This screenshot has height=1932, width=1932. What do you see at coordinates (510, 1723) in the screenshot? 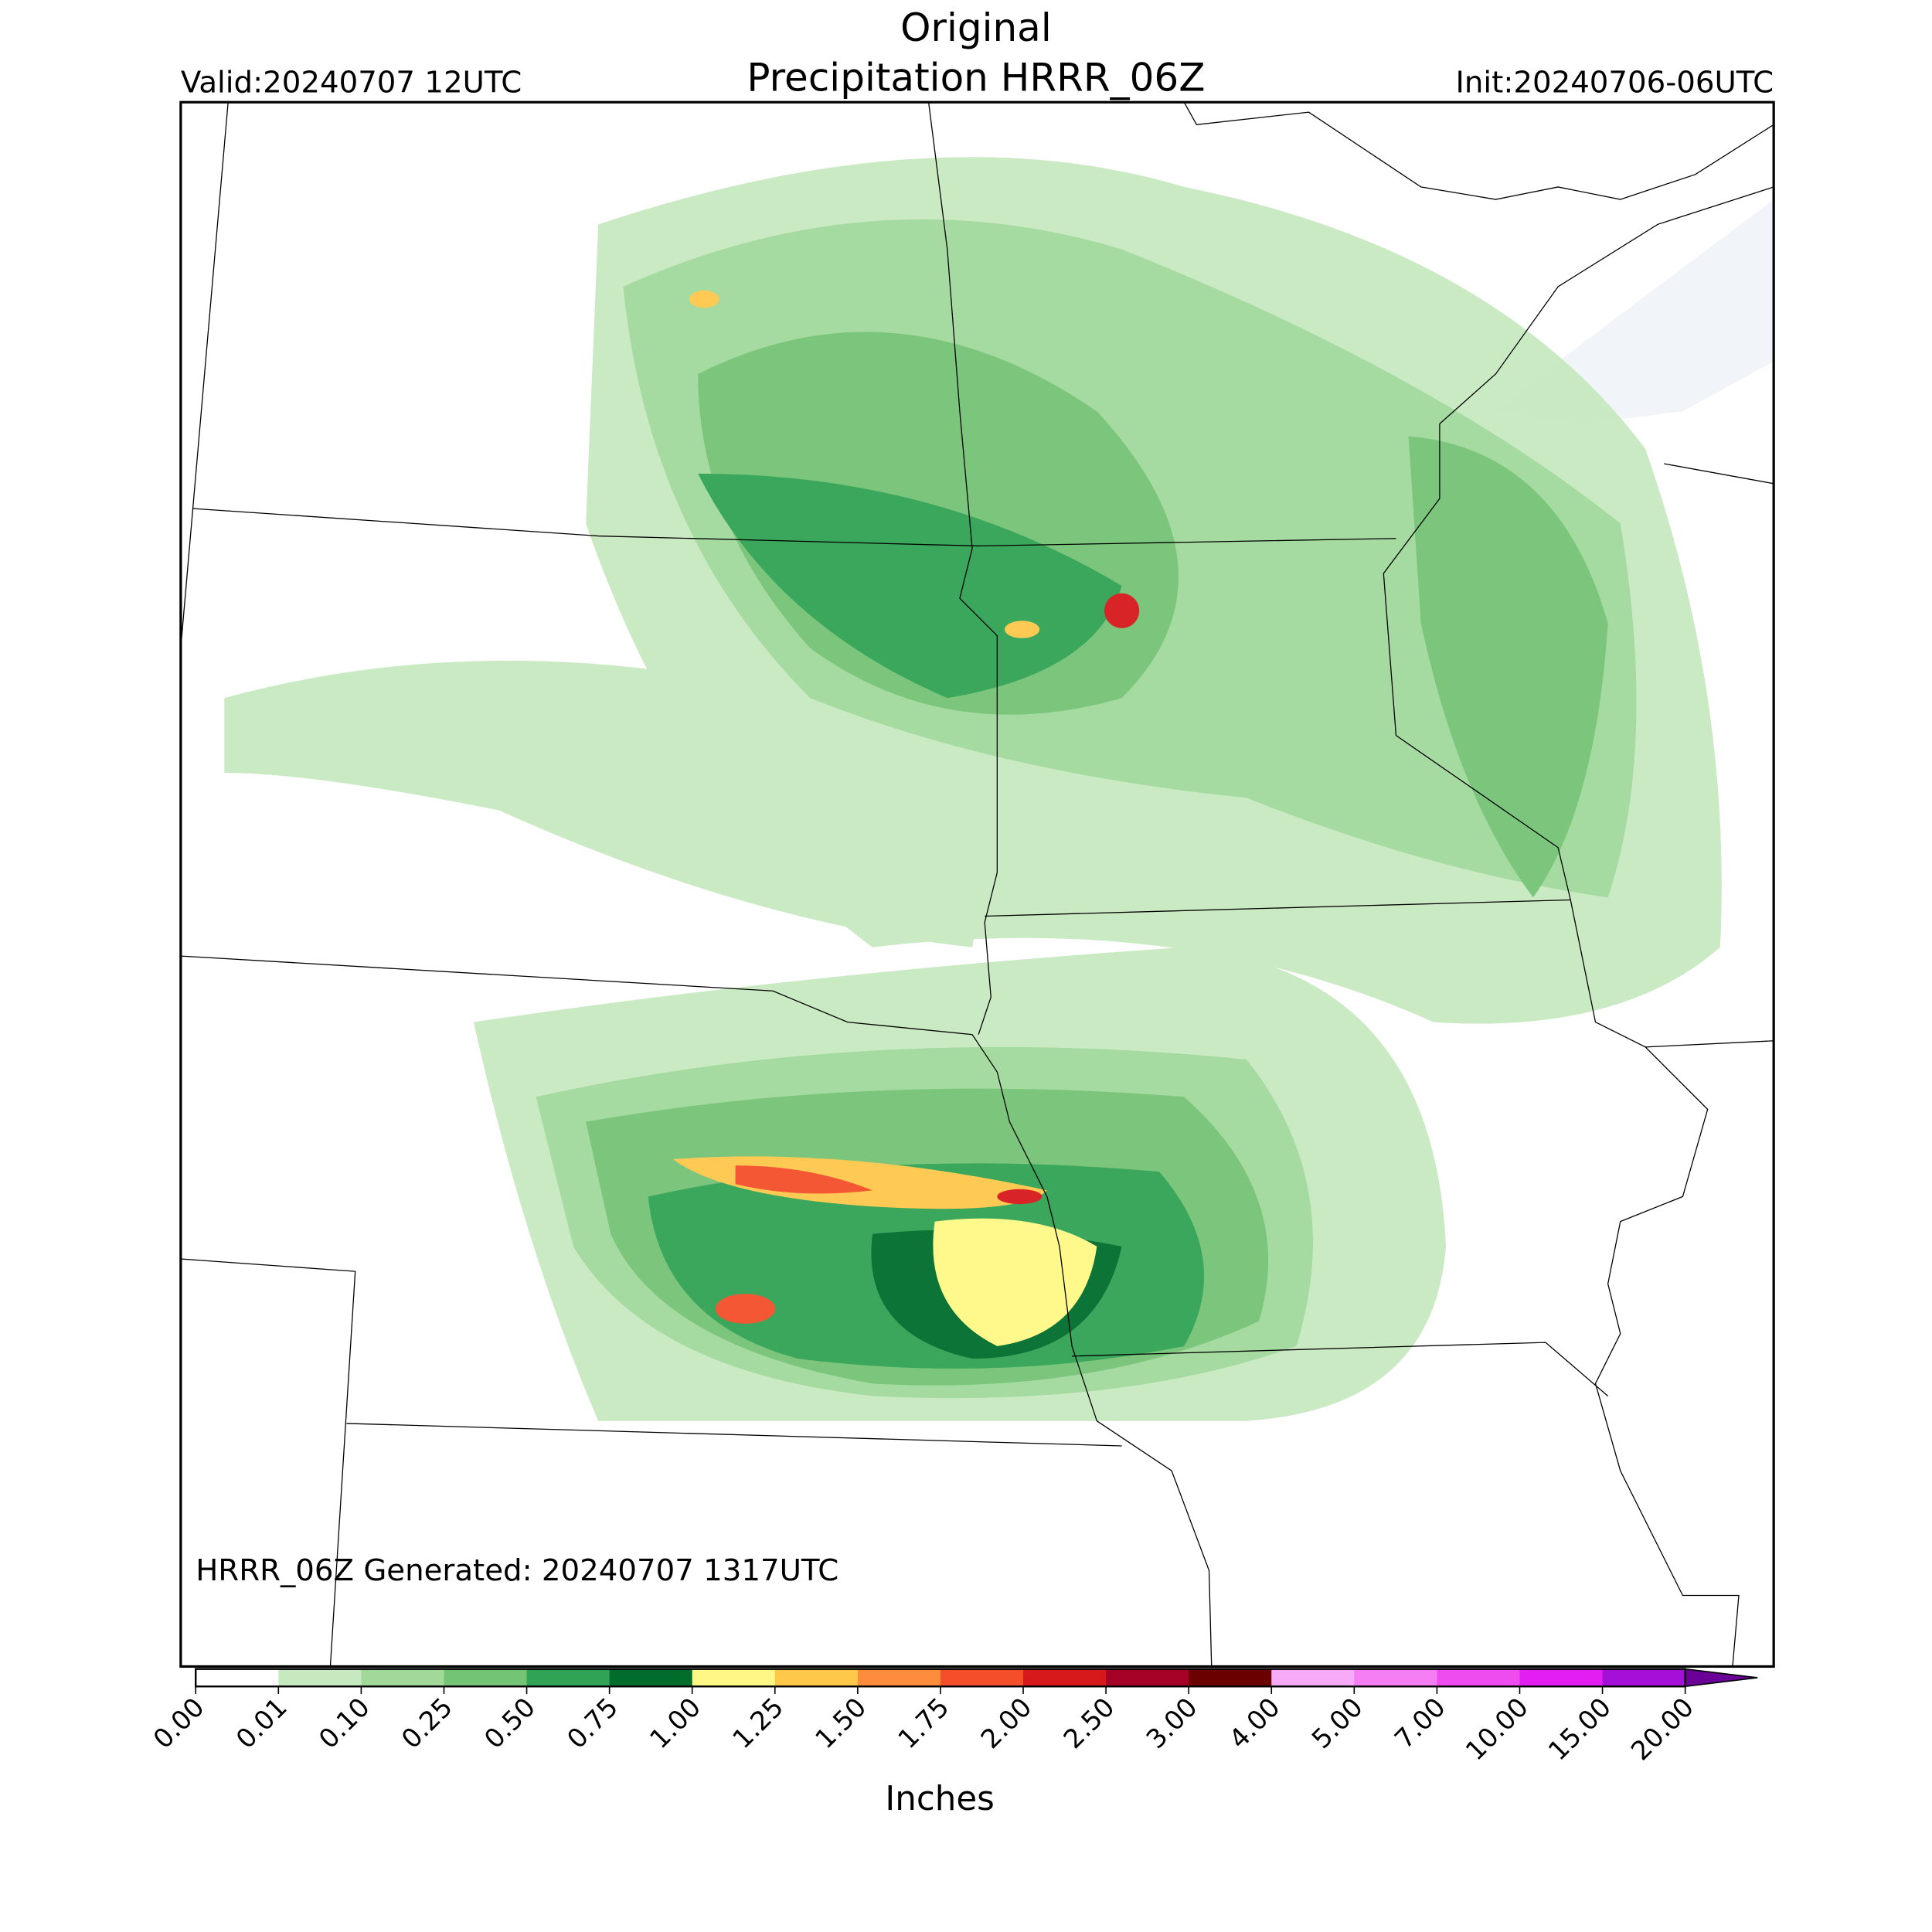
I see `colorbar-tick-label: 0.50` at bounding box center [510, 1723].